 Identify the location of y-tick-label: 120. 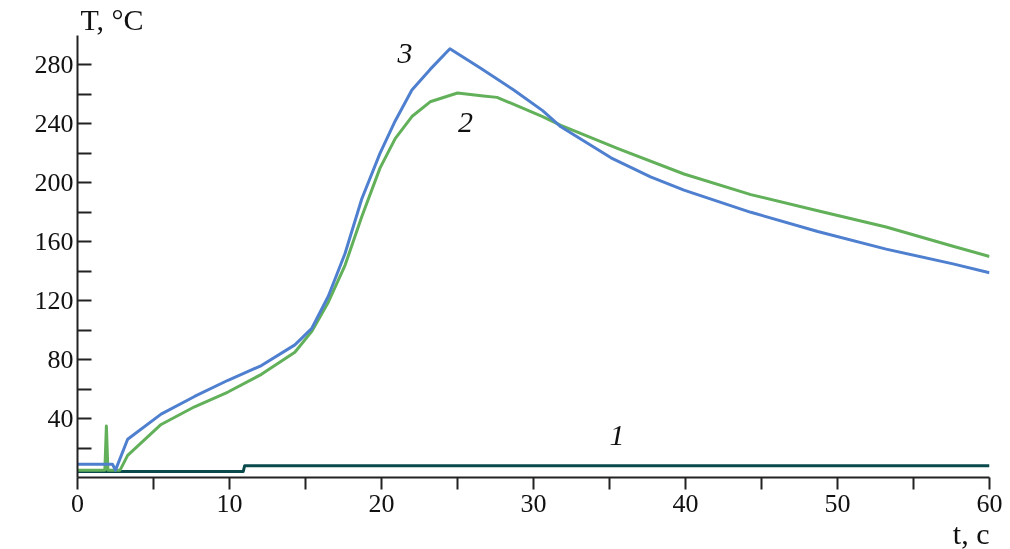
(54, 301).